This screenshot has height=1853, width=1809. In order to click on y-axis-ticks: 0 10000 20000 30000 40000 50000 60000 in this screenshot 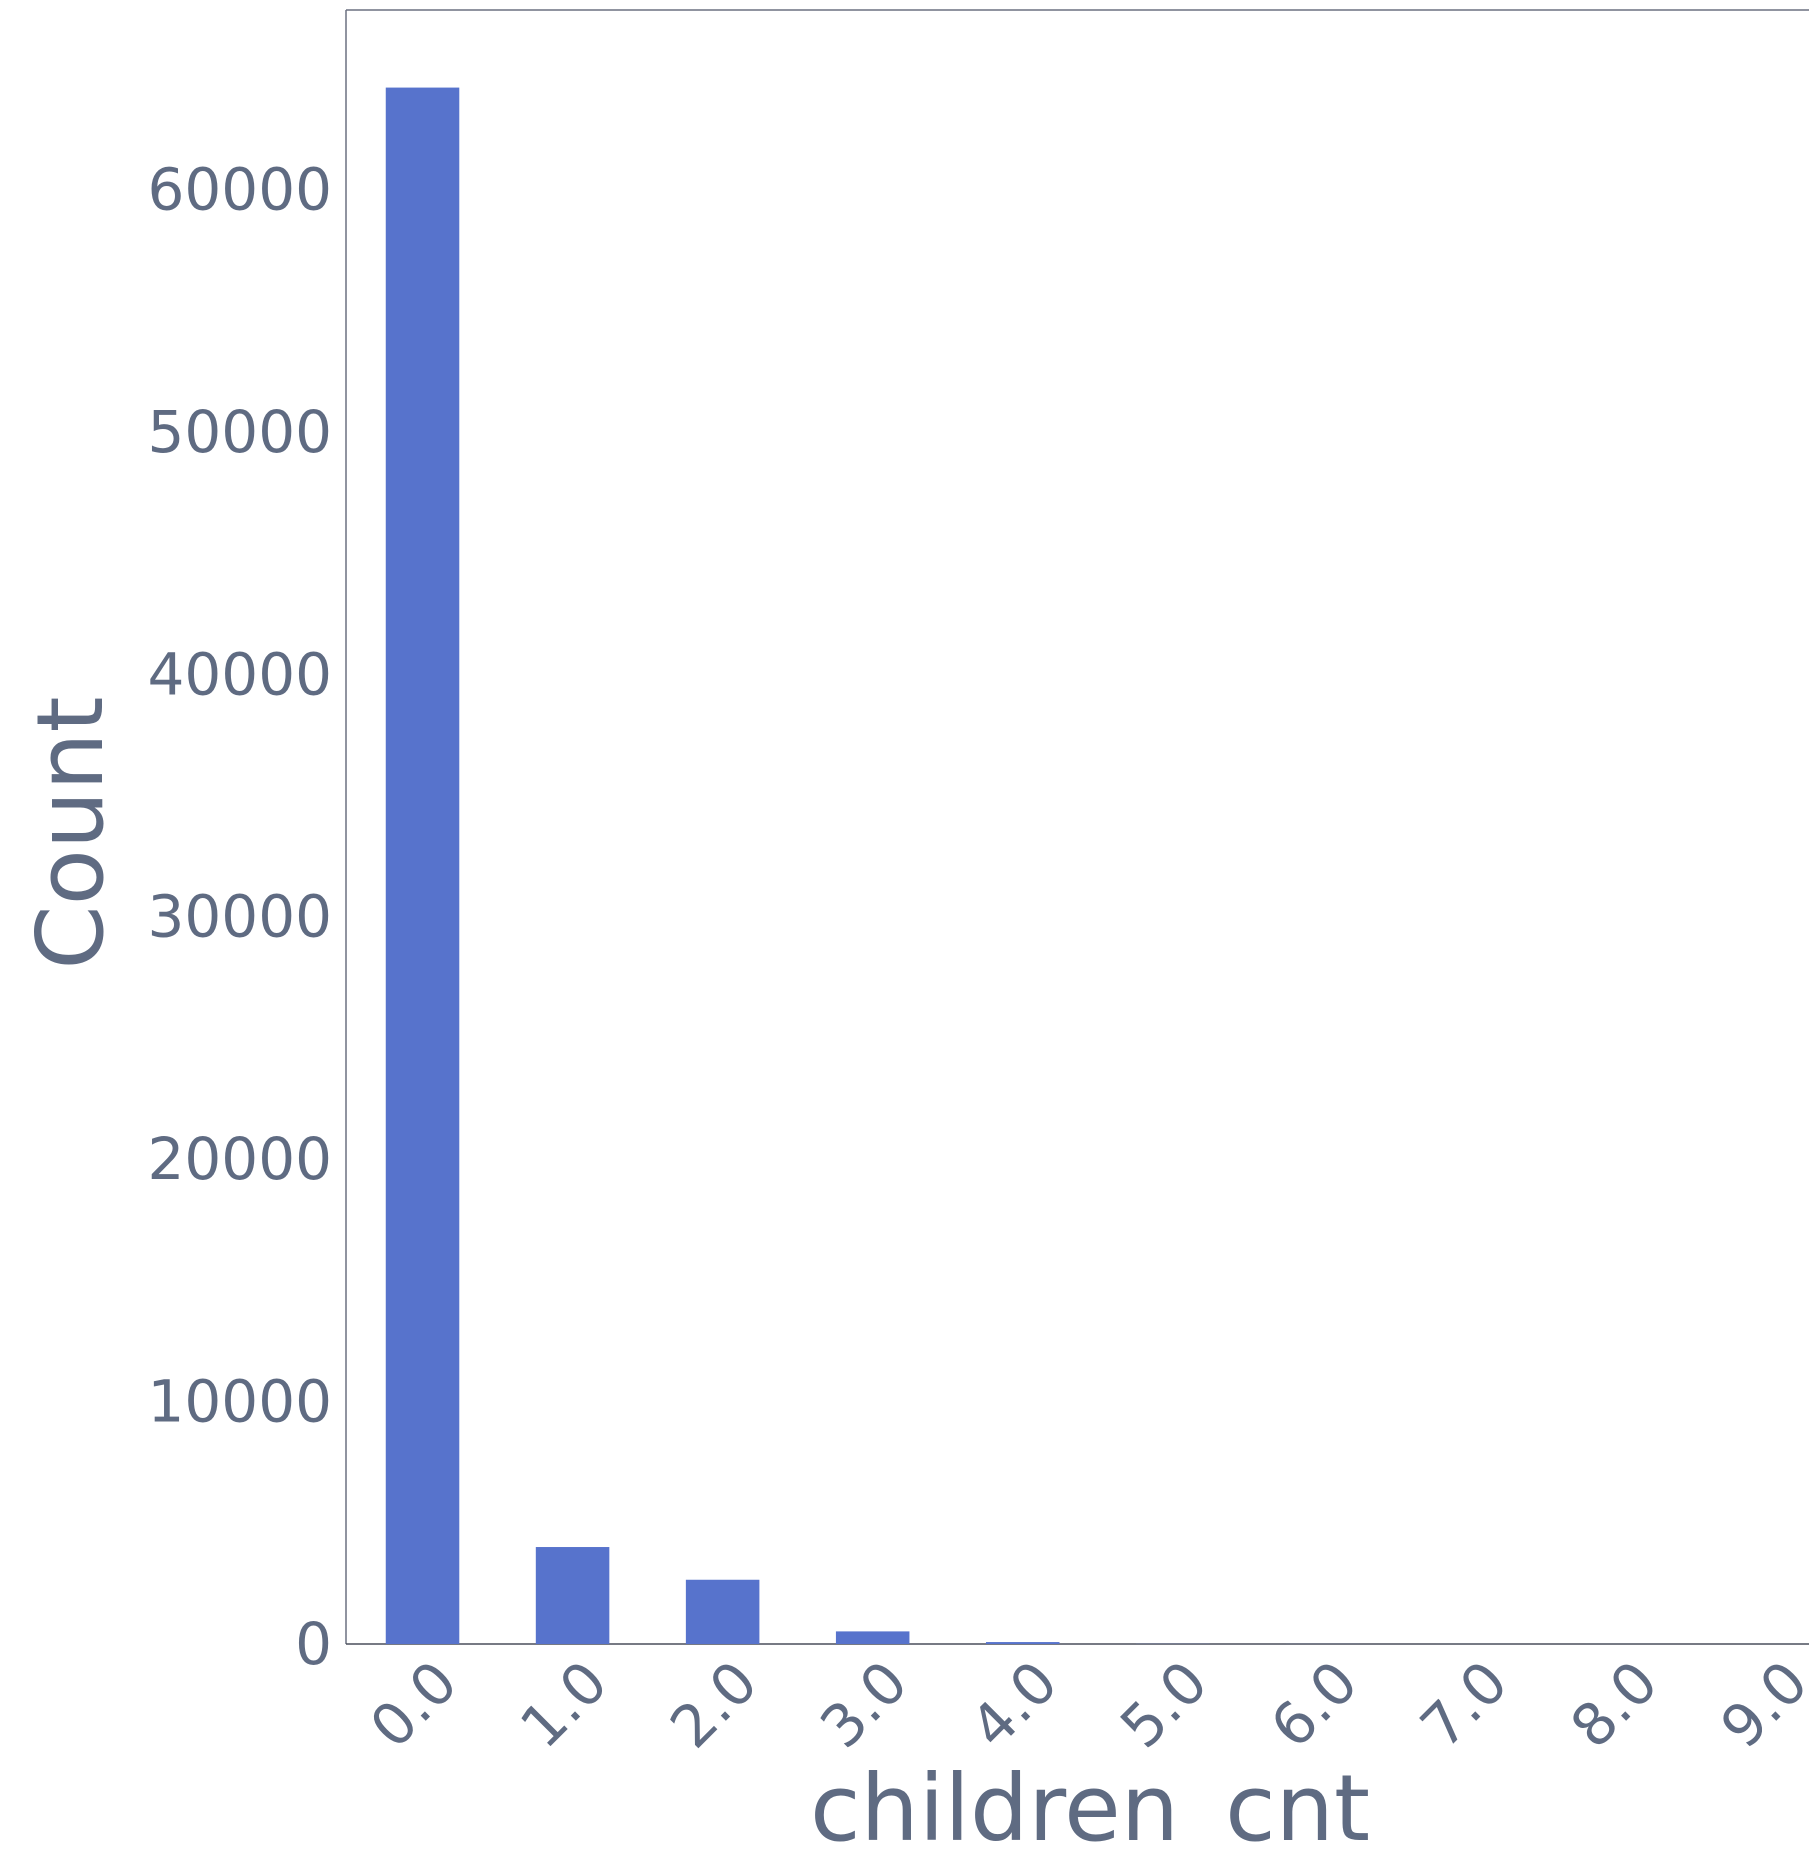, I will do `click(239, 916)`.